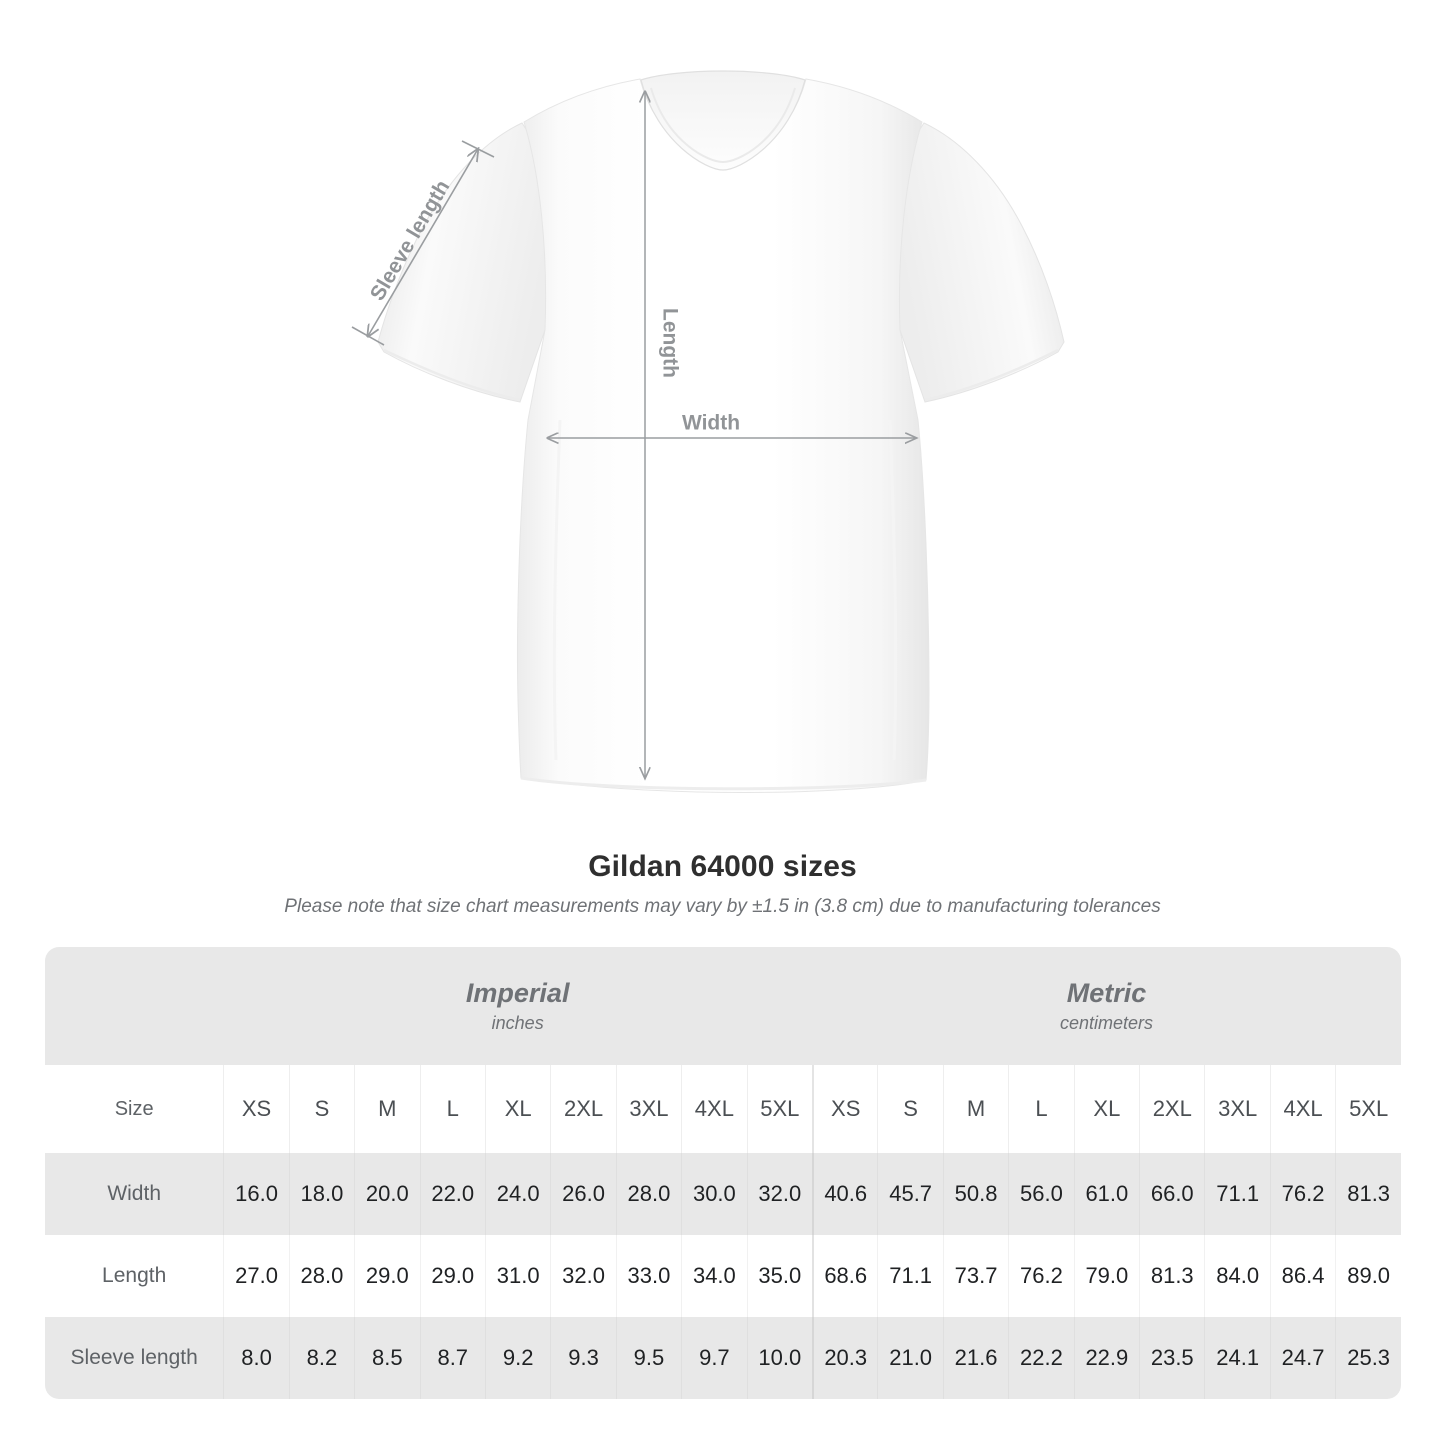  Describe the element at coordinates (387, 1358) in the screenshot. I see `sleeve-imperial-m: 8.5` at that location.